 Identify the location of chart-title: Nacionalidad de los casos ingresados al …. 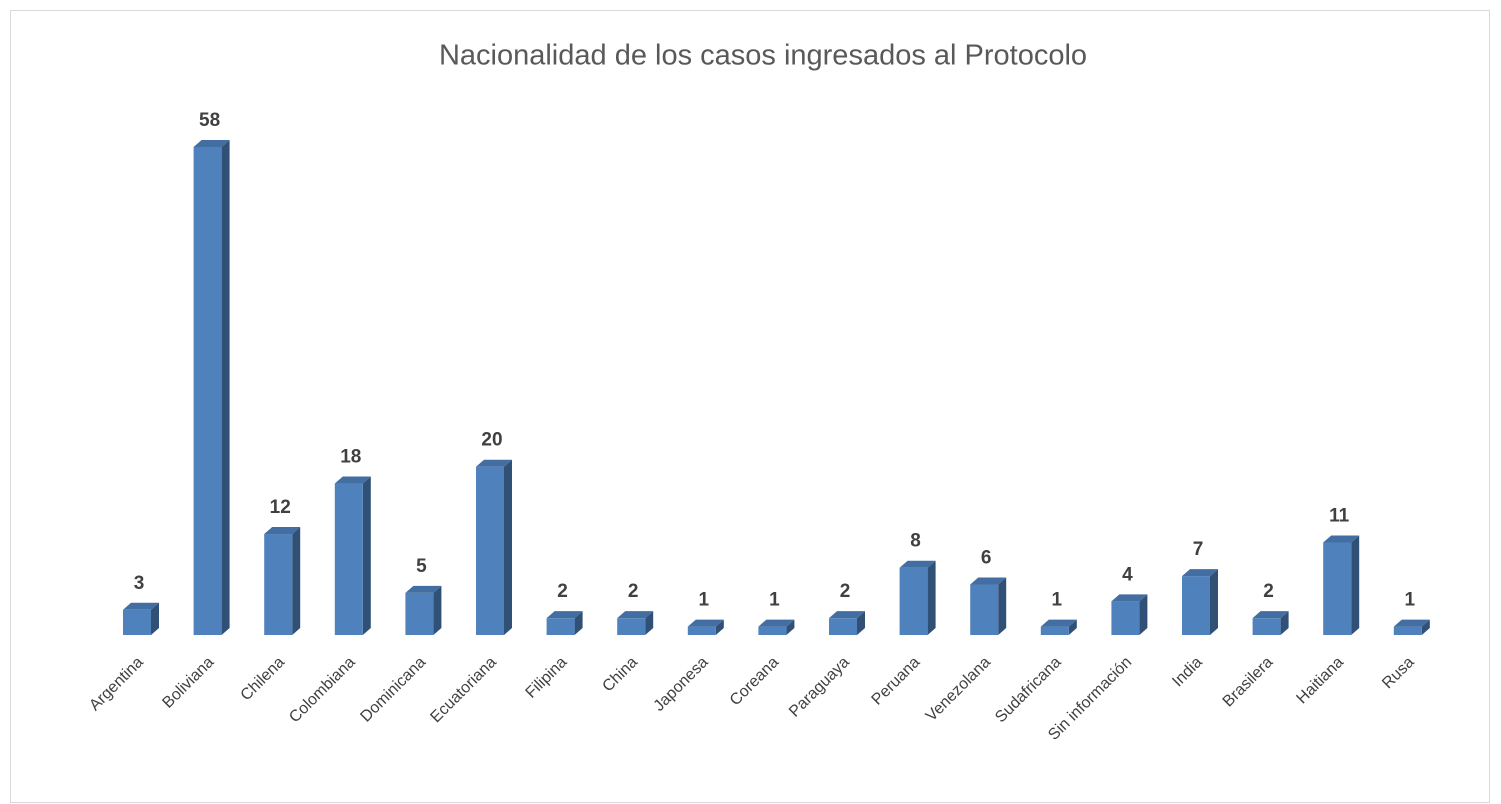
(763, 56).